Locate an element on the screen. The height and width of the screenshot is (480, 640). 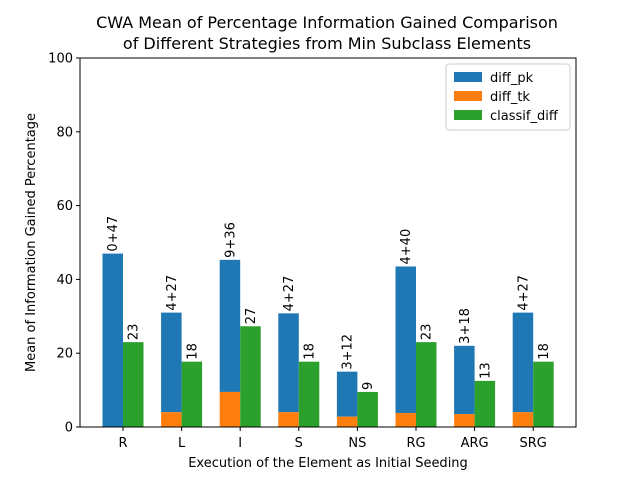
bar-diff_pk-RG is located at coordinates (405, 339).